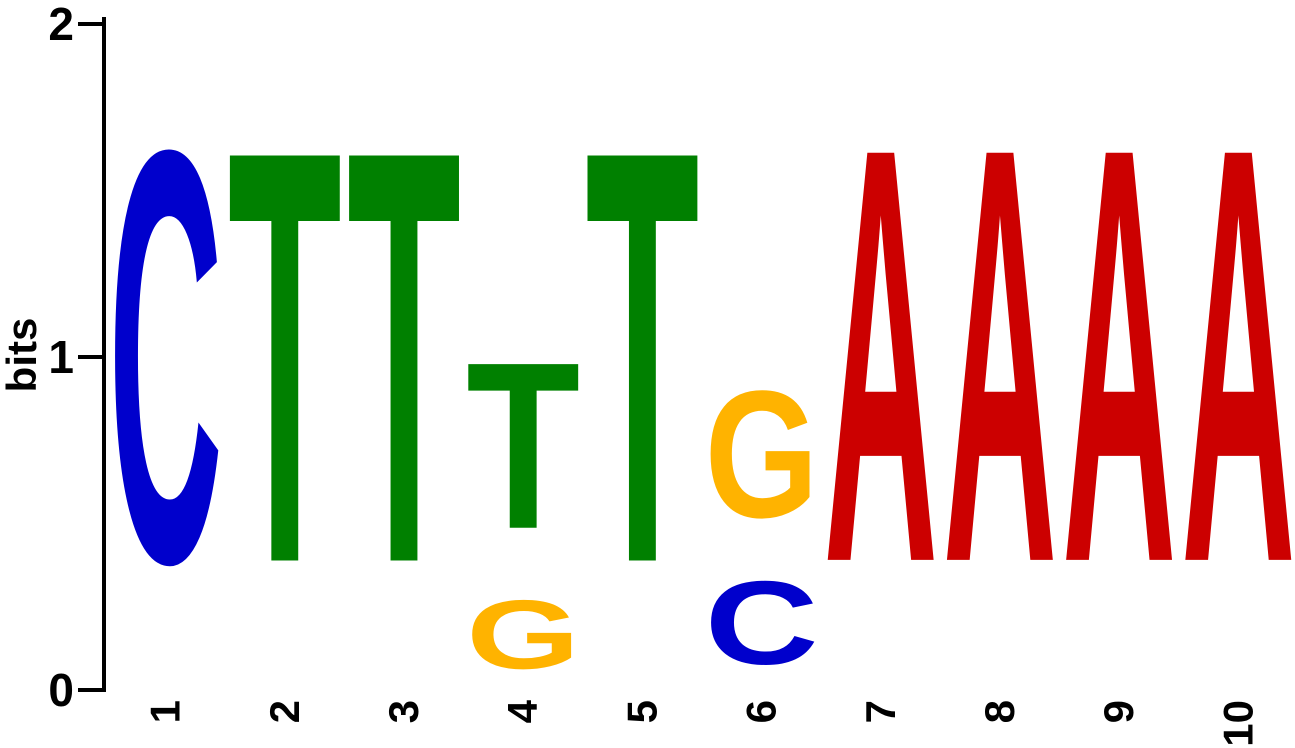 Image resolution: width=1295 pixels, height=748 pixels. What do you see at coordinates (61, 690) in the screenshot?
I see `y-tick-label-0: 0` at bounding box center [61, 690].